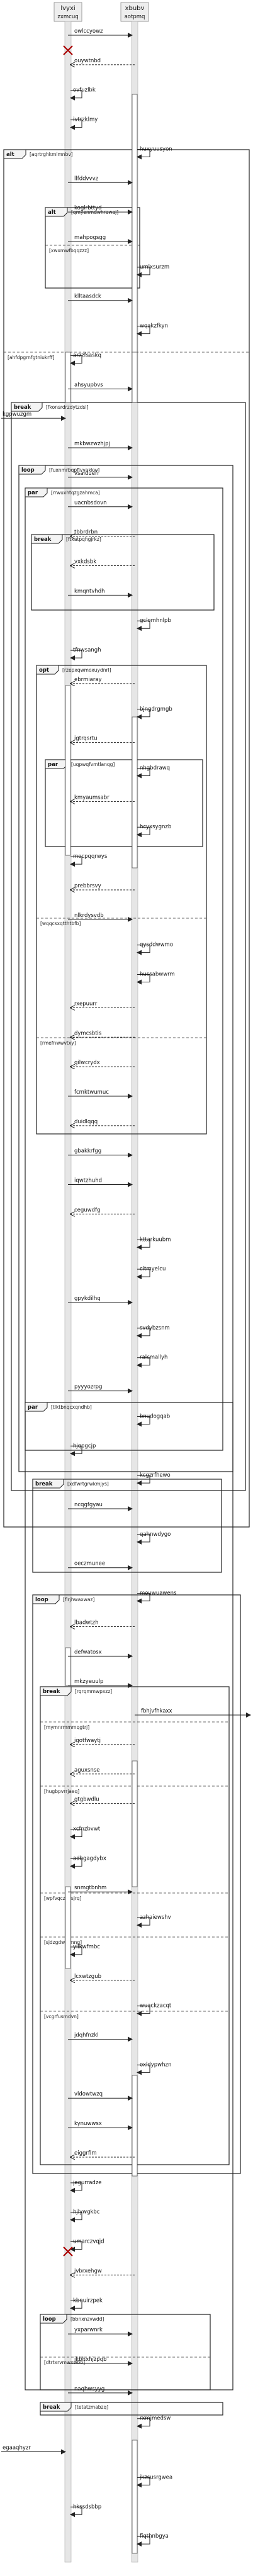 The image size is (253, 2576). What do you see at coordinates (102, 1770) in the screenshot?
I see `message: aguxsnse` at bounding box center [102, 1770].